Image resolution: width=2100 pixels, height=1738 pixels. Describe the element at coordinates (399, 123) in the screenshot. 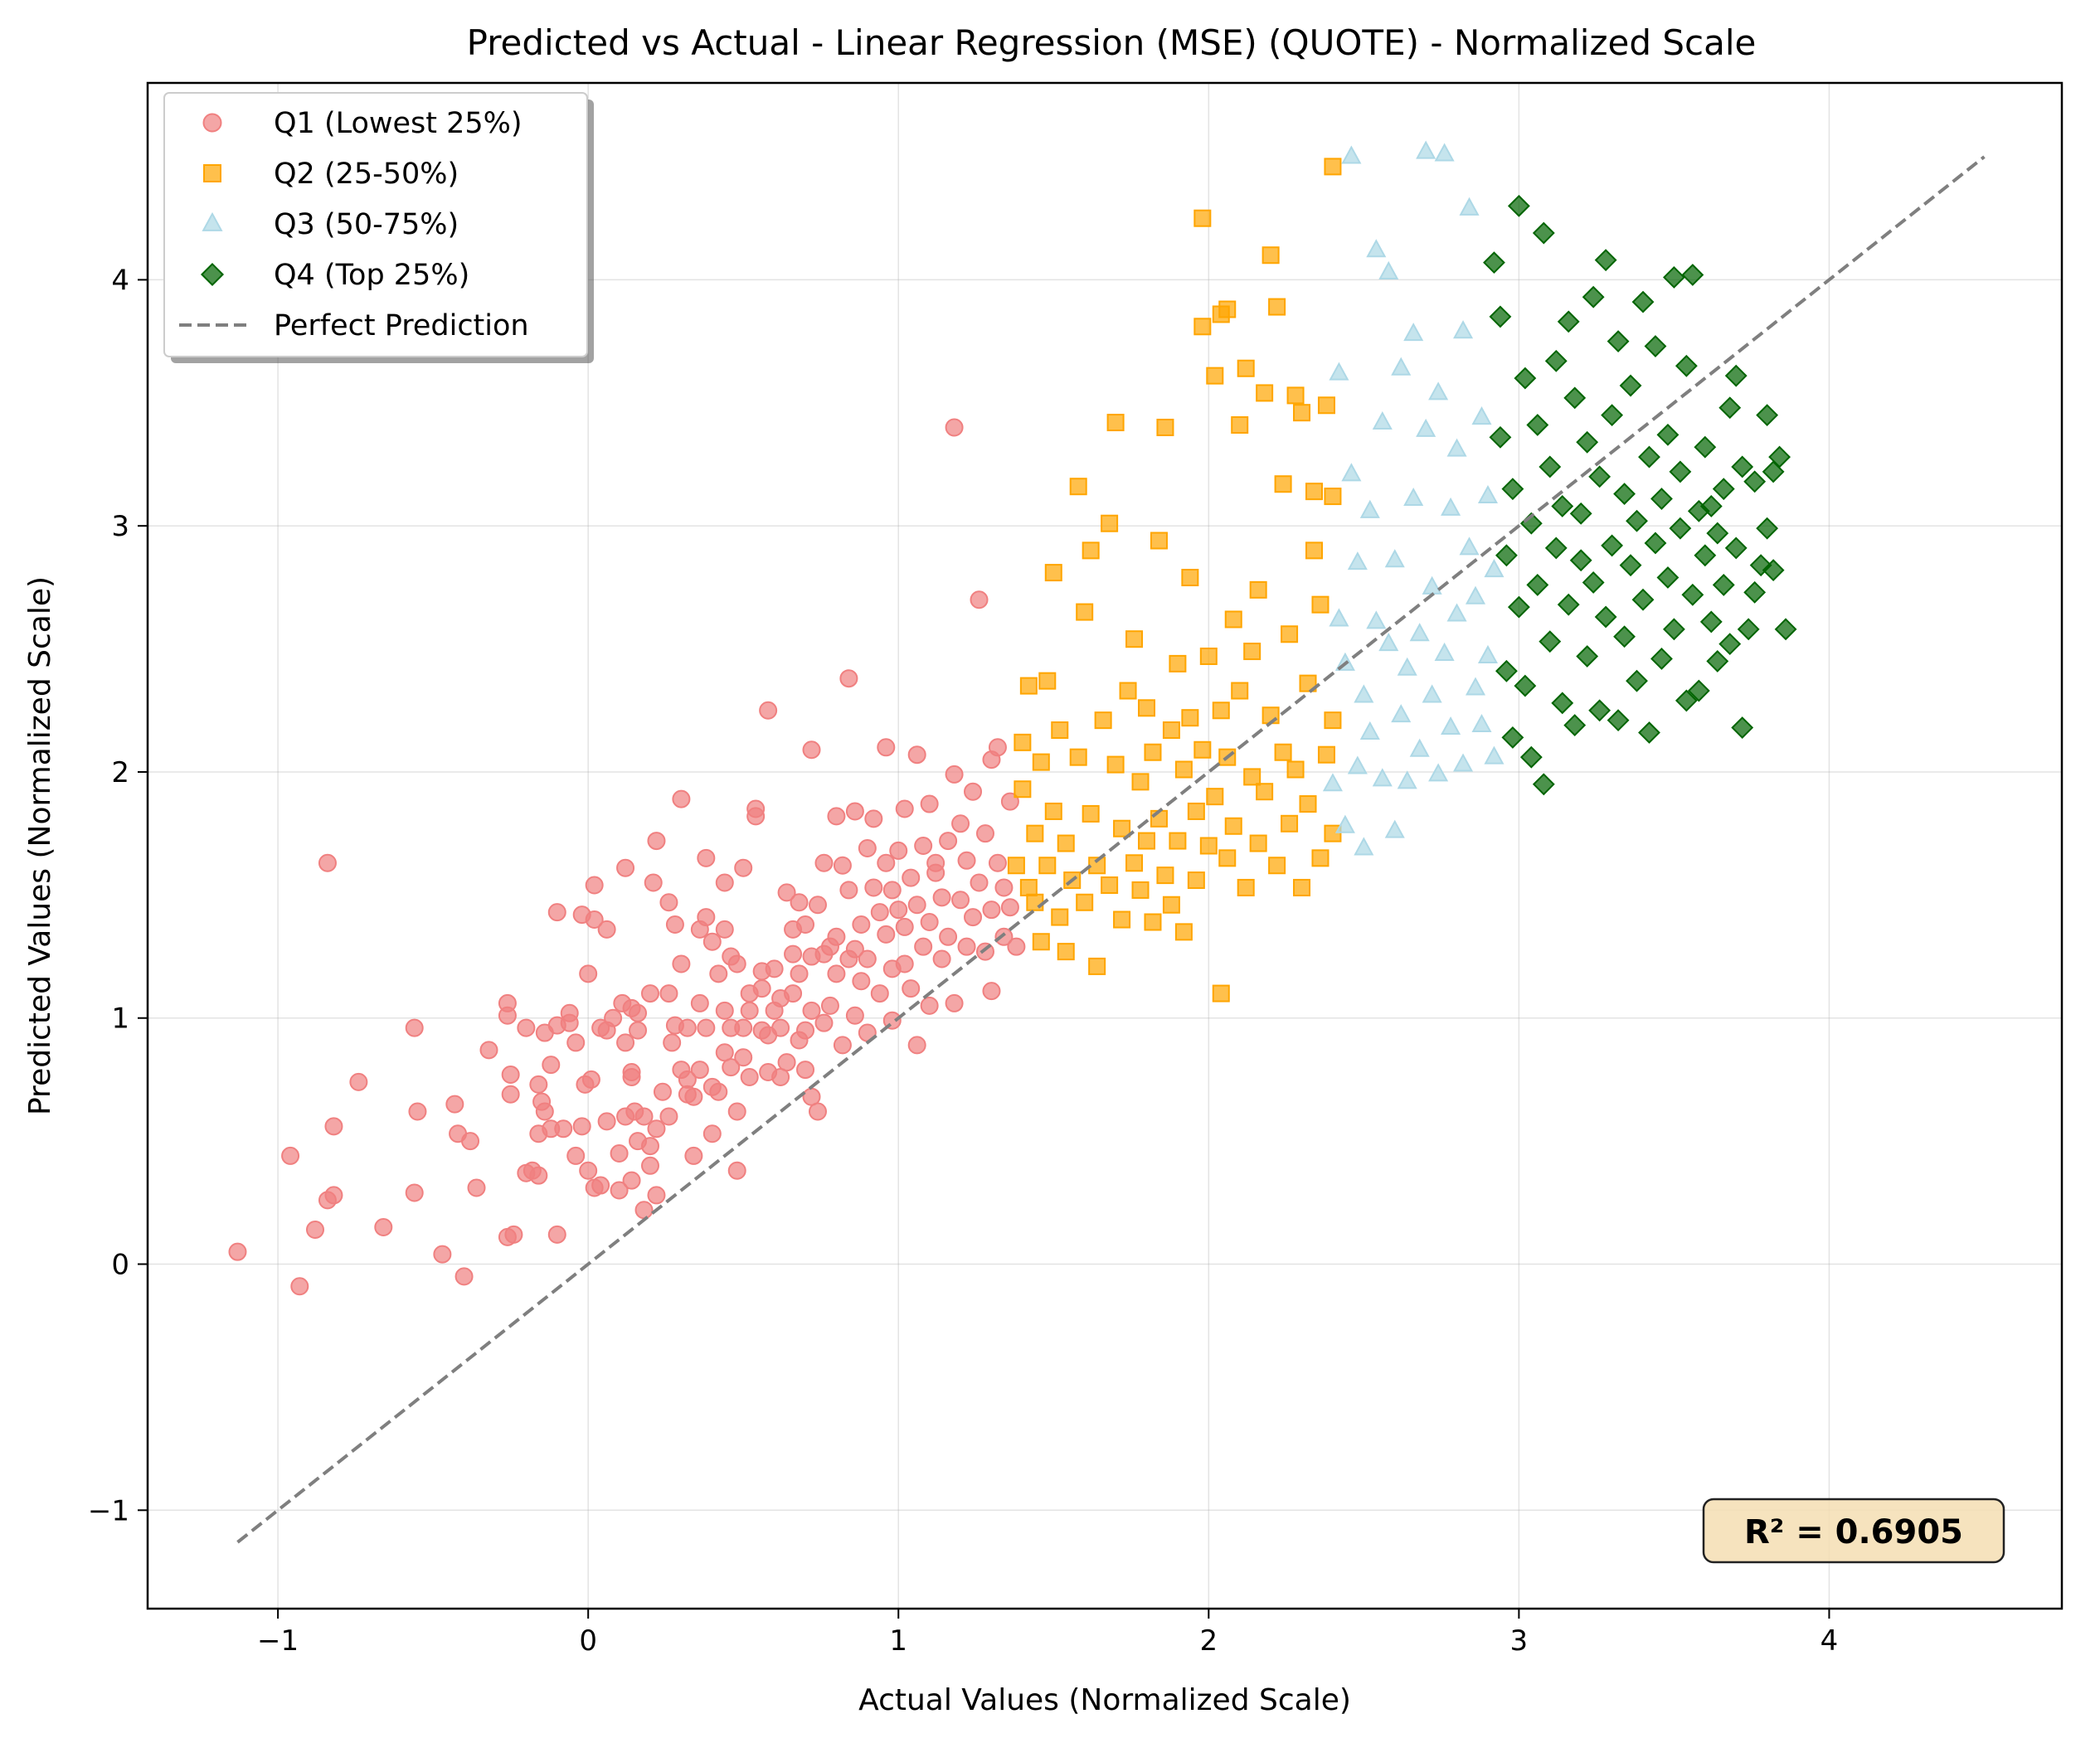

I see `legend-entry-label: Q1 (Lowest 25%)` at that location.